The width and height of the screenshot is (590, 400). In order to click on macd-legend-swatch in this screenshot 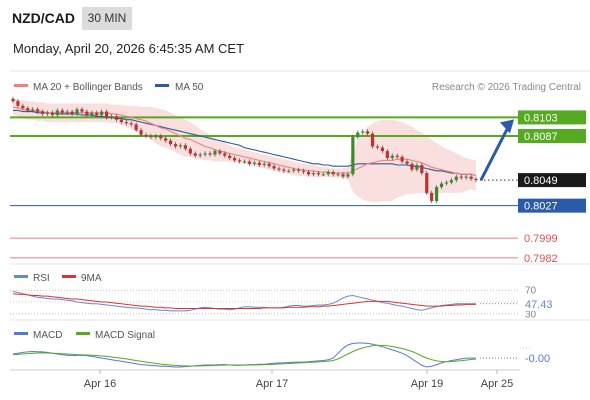, I will do `click(21, 333)`.